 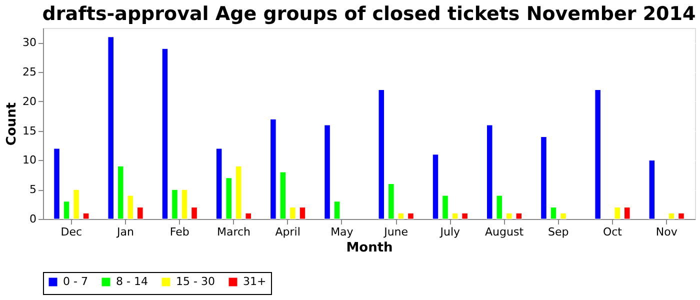 What do you see at coordinates (29, 72) in the screenshot?
I see `y-tick-label: 25` at bounding box center [29, 72].